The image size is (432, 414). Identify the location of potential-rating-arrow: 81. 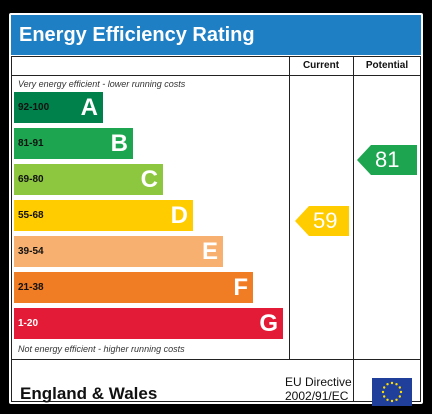
(387, 160).